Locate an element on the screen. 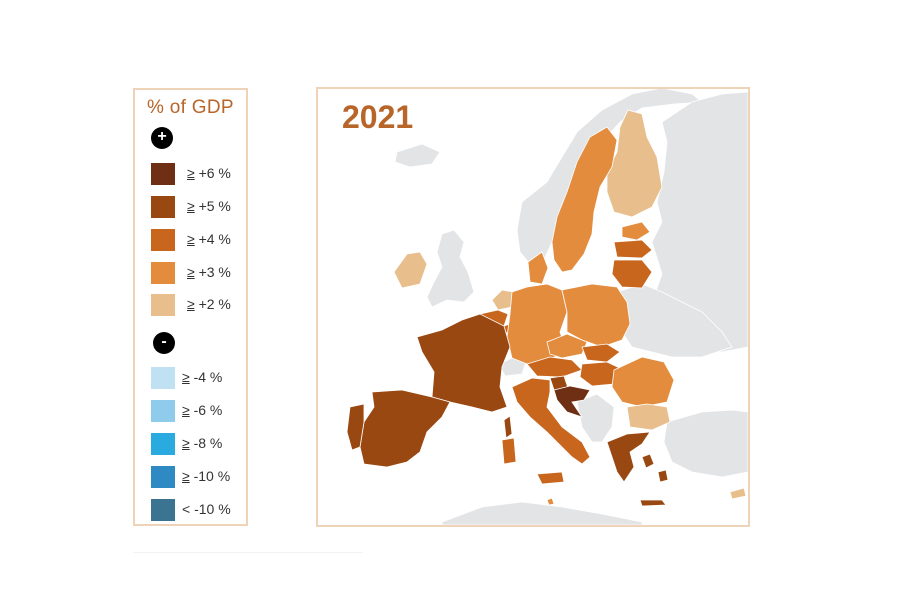 This screenshot has height=601, width=915. ireland is located at coordinates (410, 270).